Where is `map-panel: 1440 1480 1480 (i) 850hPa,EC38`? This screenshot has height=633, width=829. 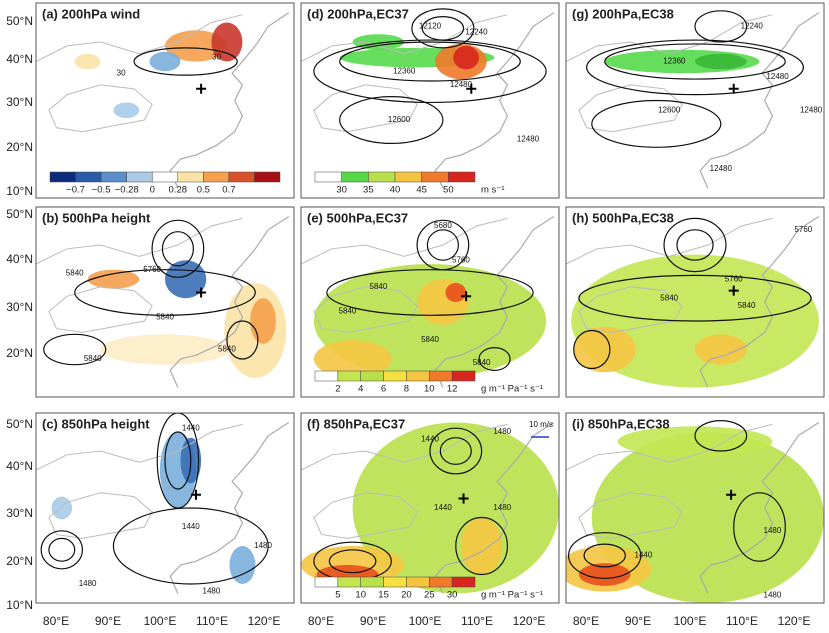 map-panel: 1440 1480 1480 (i) 850hPa,EC38 is located at coordinates (695, 508).